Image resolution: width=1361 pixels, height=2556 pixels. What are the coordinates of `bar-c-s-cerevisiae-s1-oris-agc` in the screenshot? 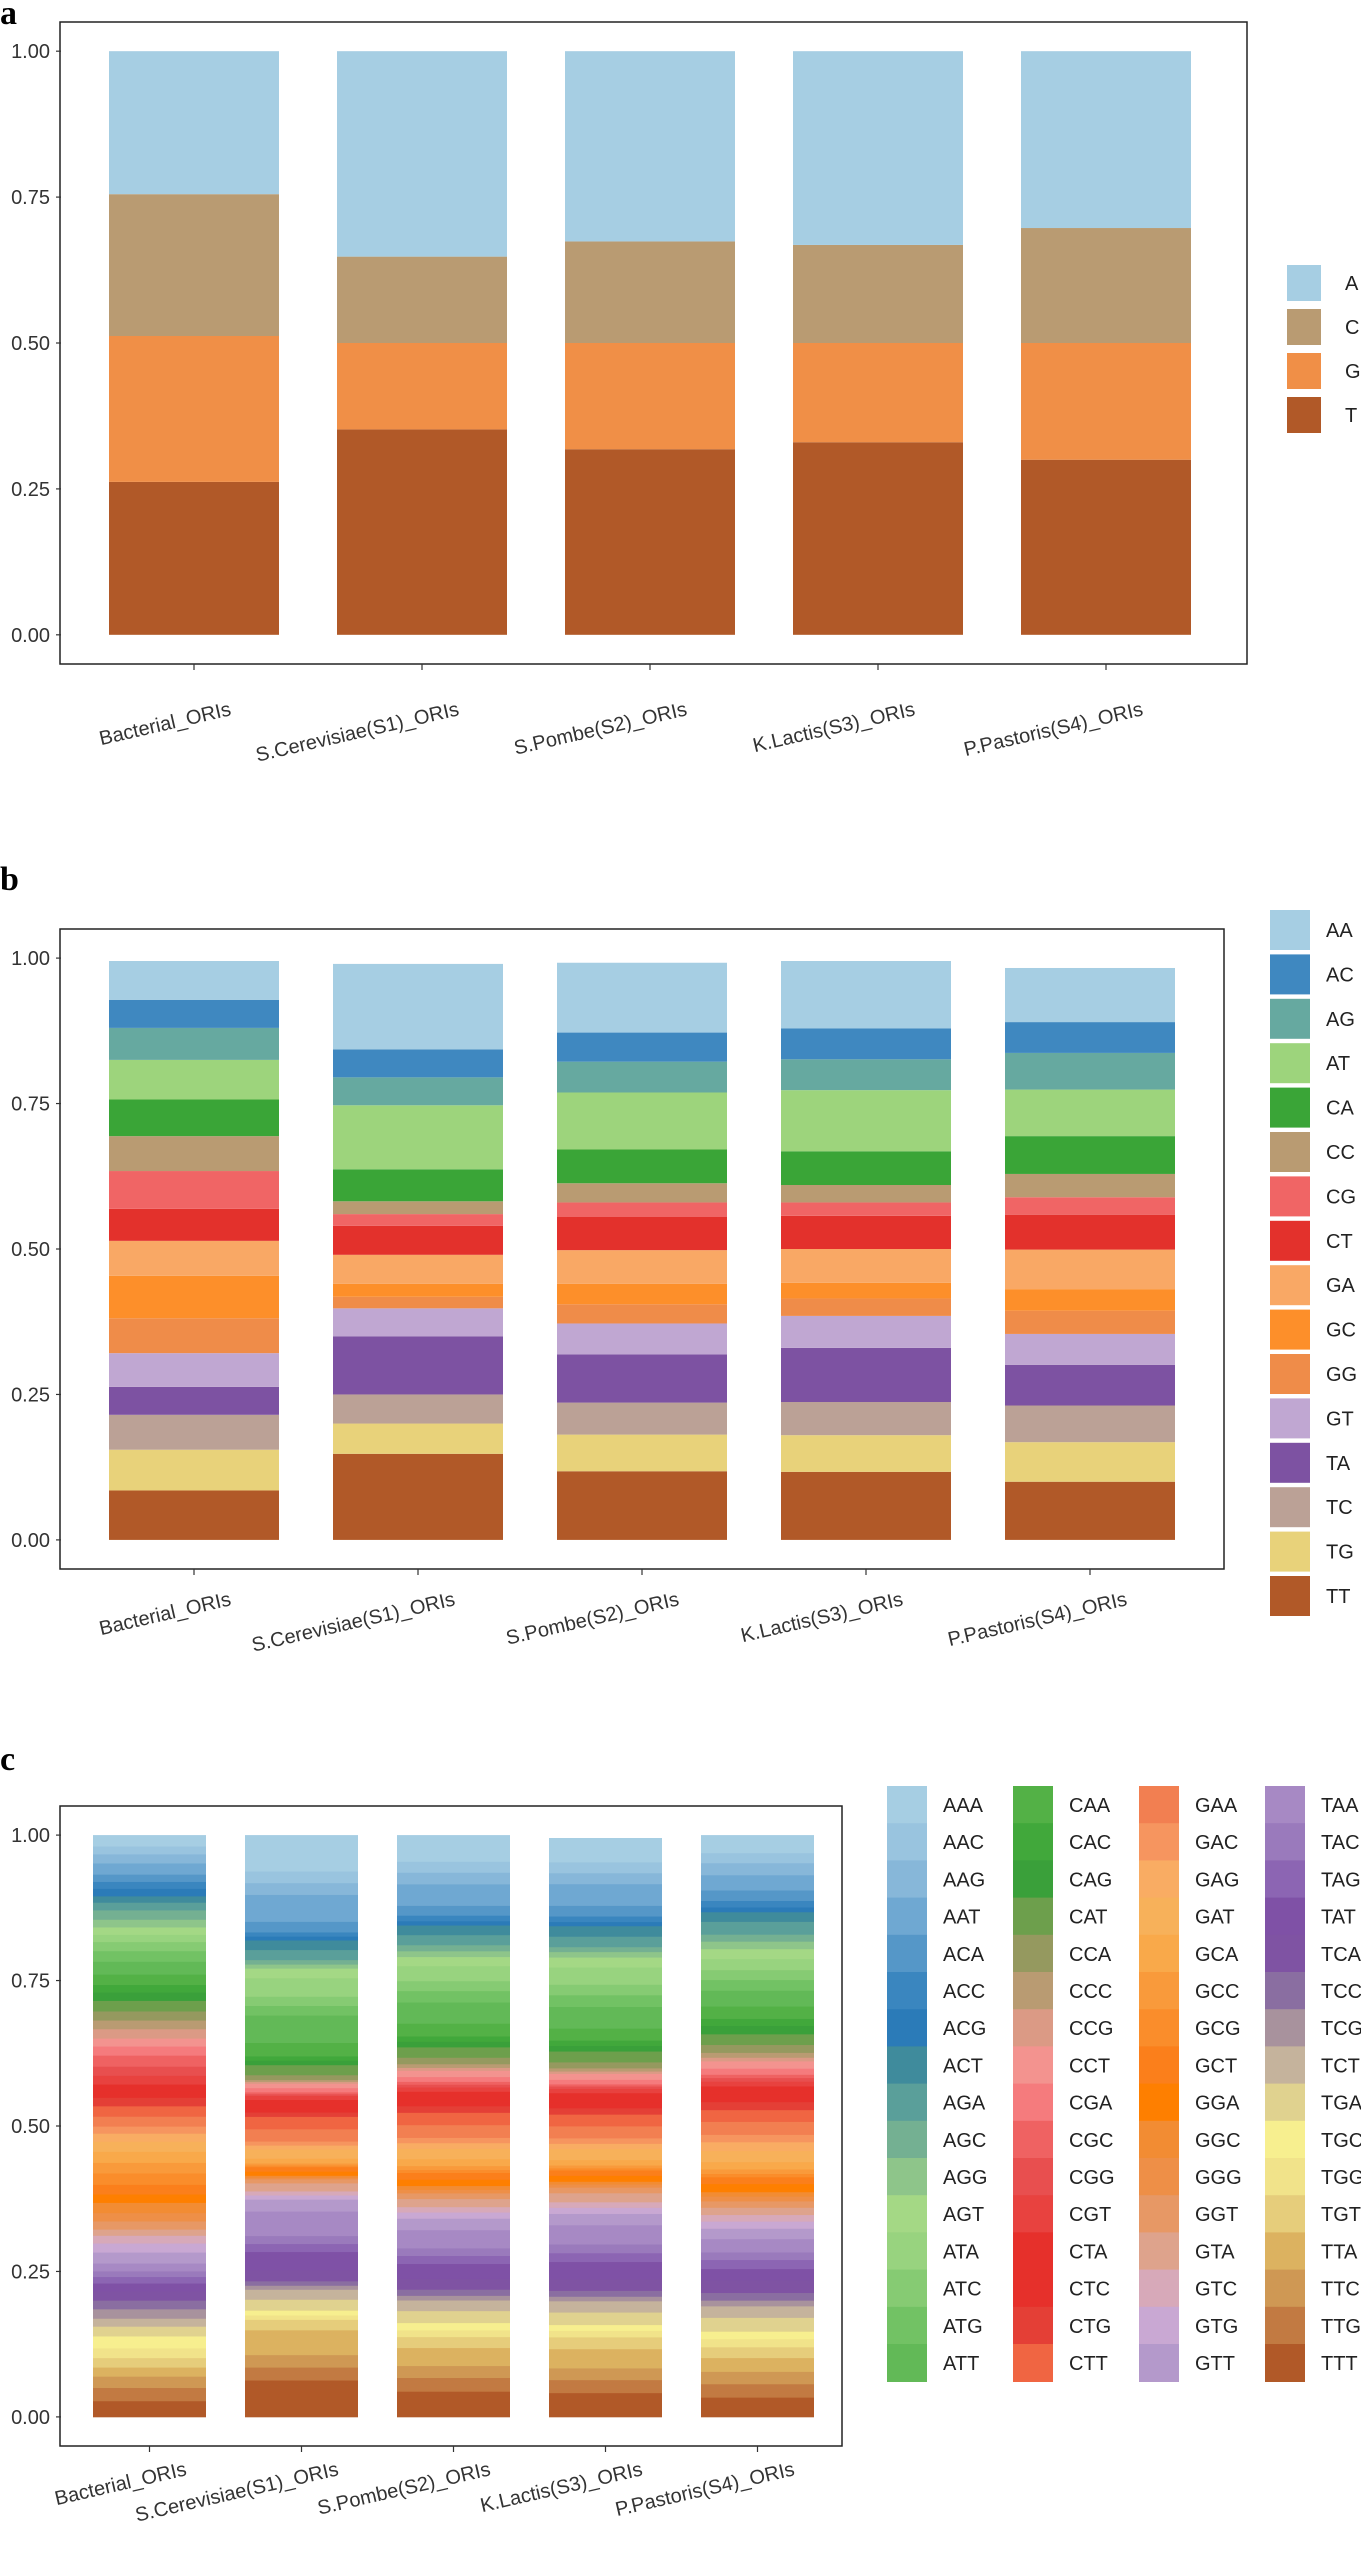 It's located at (301, 1962).